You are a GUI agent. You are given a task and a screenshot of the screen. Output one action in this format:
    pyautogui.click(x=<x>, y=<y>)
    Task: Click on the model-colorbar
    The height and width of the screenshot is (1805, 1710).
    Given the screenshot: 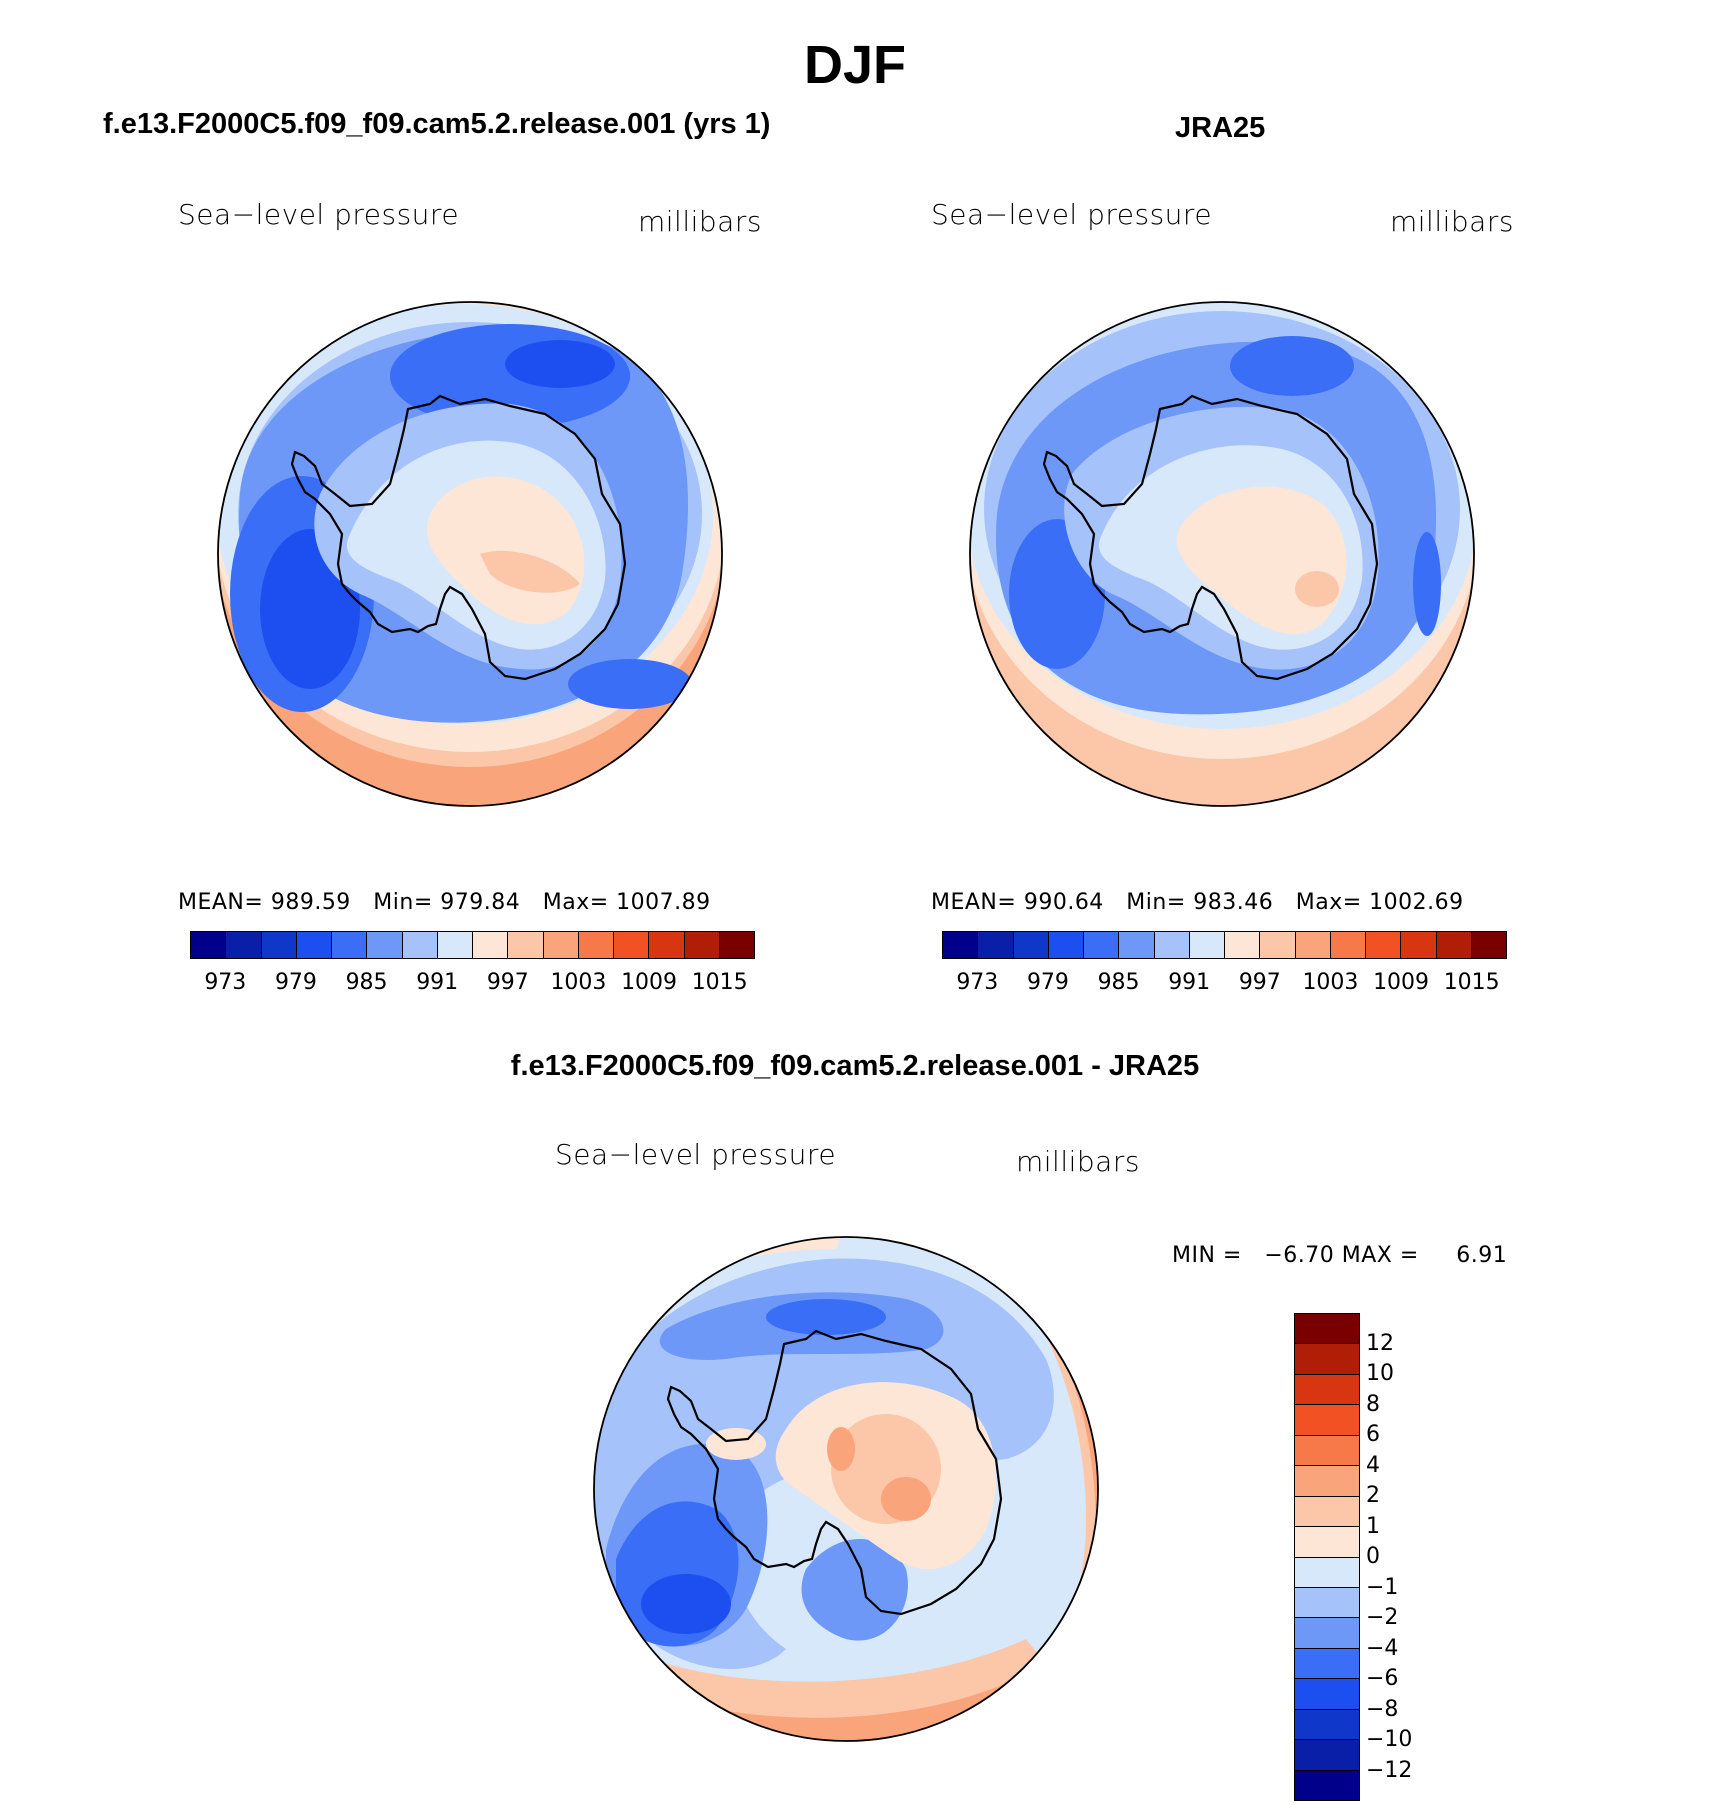 What is the action you would take?
    pyautogui.click(x=472, y=945)
    